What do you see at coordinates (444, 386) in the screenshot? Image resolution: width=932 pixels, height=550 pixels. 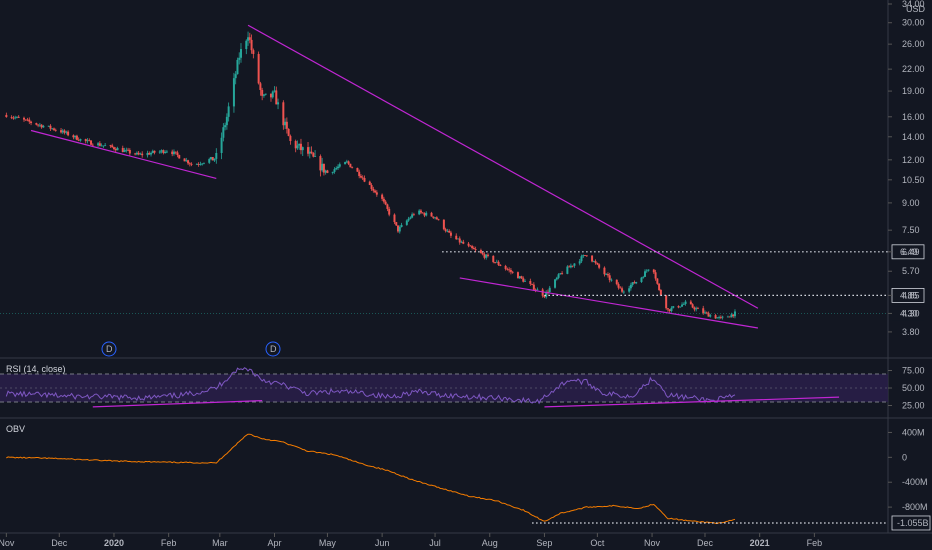 I see `rsi-pane: RSI (14, close)` at bounding box center [444, 386].